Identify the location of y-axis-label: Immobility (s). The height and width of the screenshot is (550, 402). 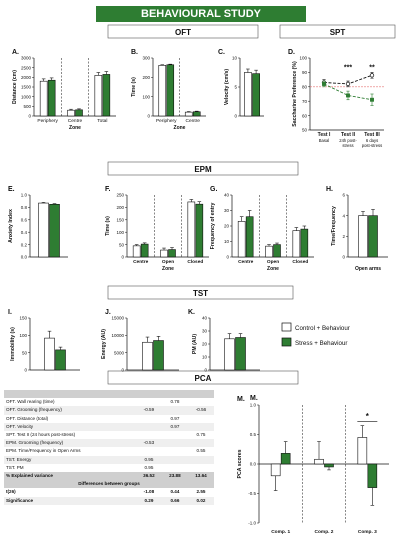
(13, 344).